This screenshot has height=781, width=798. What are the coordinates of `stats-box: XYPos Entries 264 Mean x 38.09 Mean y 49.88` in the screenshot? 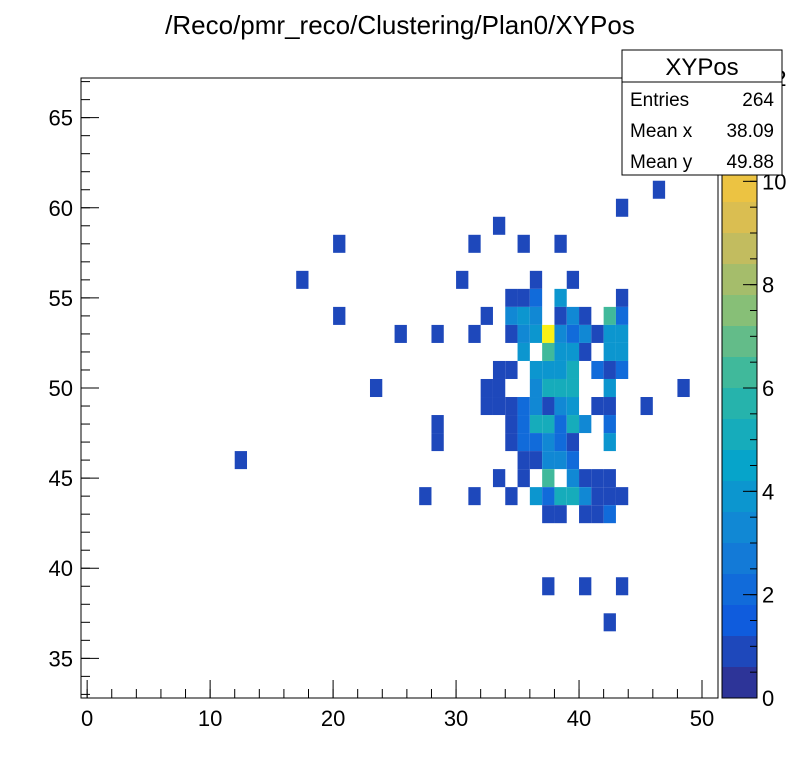 It's located at (702, 112).